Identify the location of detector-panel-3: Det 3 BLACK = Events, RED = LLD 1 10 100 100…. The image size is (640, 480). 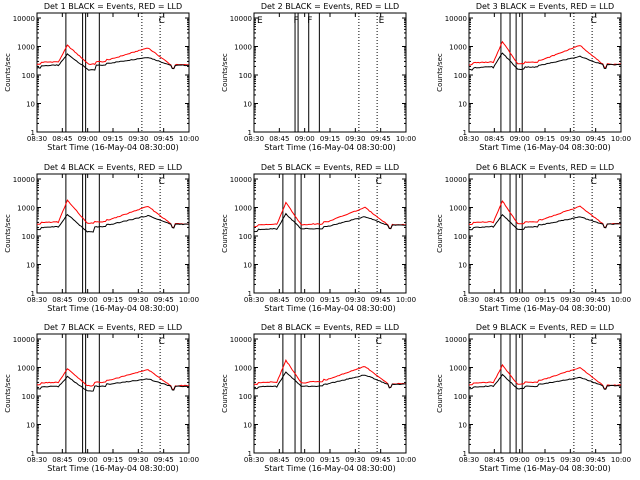
(533, 77).